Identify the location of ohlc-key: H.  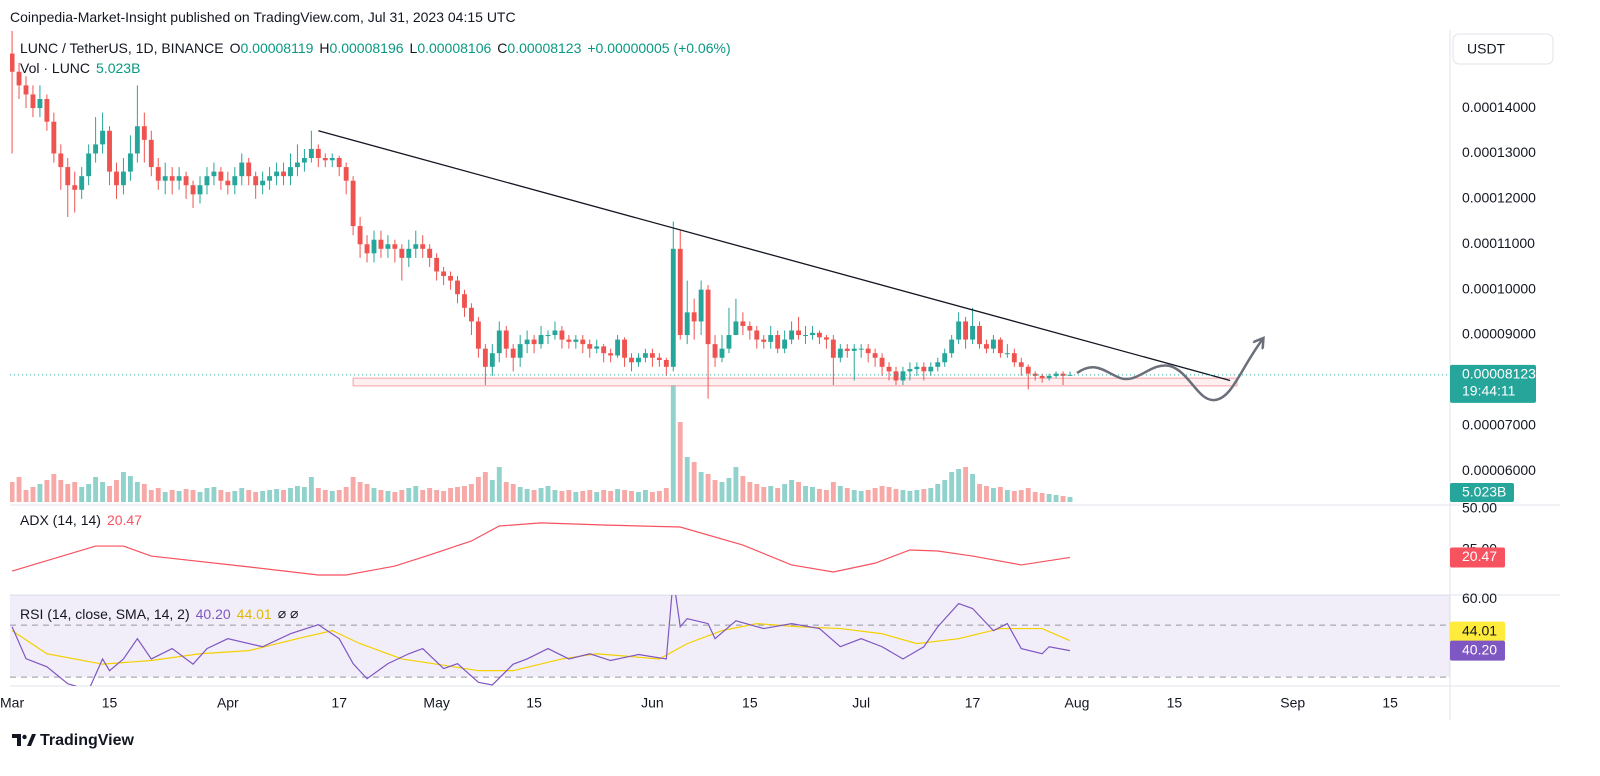
(324, 48).